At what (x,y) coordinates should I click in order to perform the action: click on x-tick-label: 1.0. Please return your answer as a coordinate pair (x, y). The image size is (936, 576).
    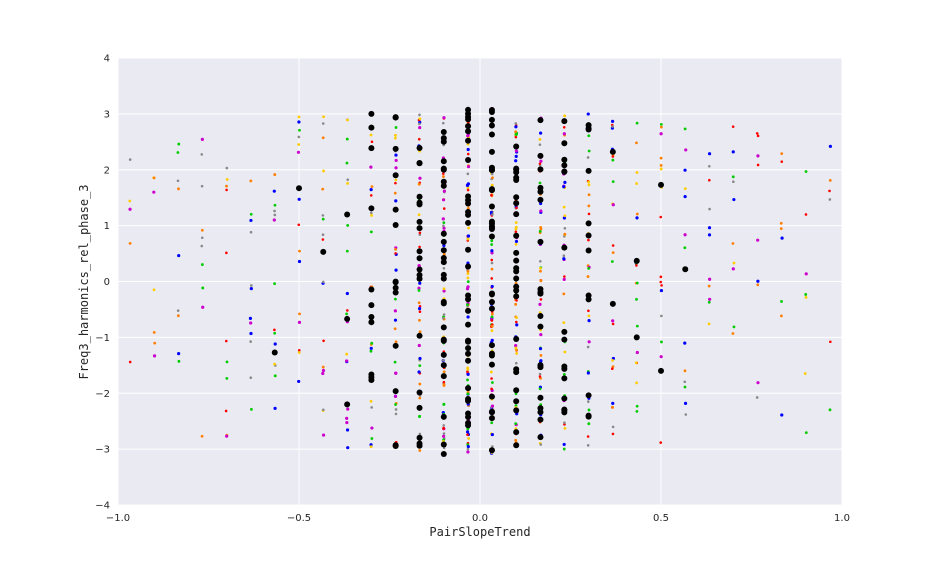
    Looking at the image, I should click on (842, 518).